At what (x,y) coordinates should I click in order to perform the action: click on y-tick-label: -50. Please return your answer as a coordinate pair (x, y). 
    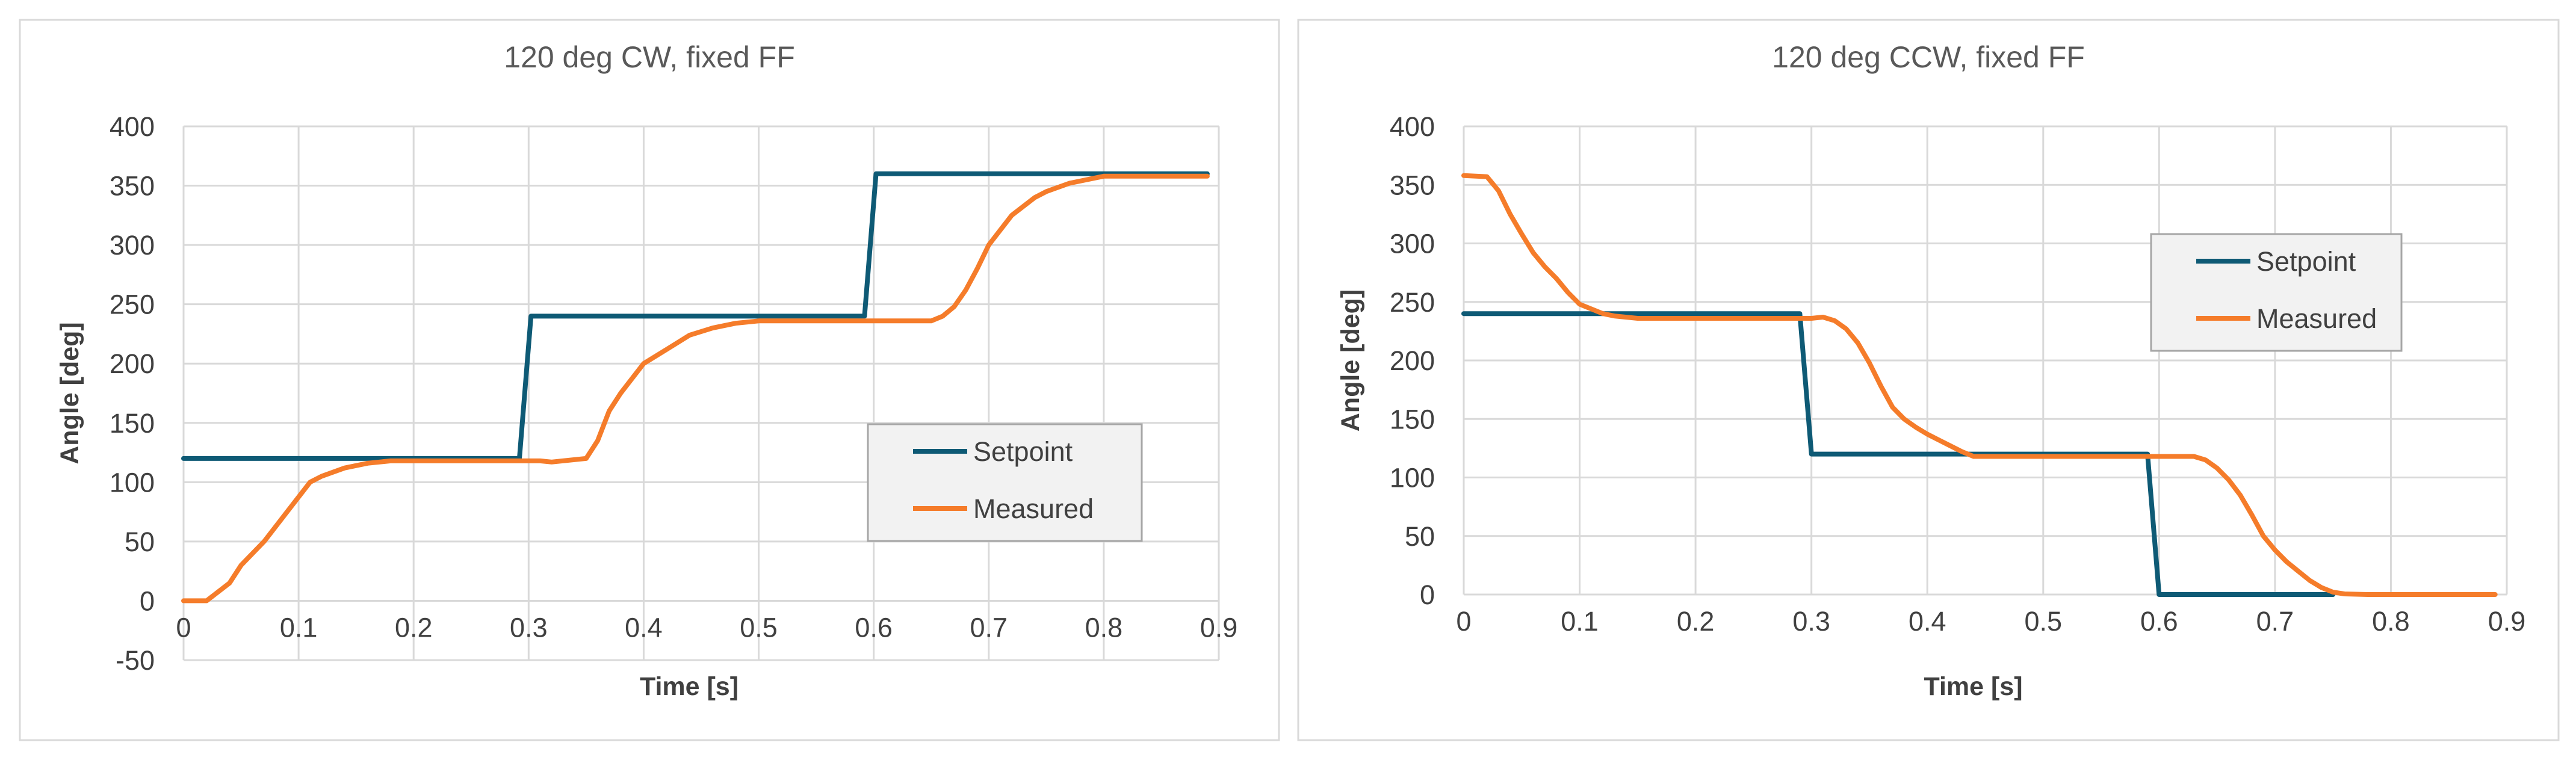
    Looking at the image, I should click on (135, 660).